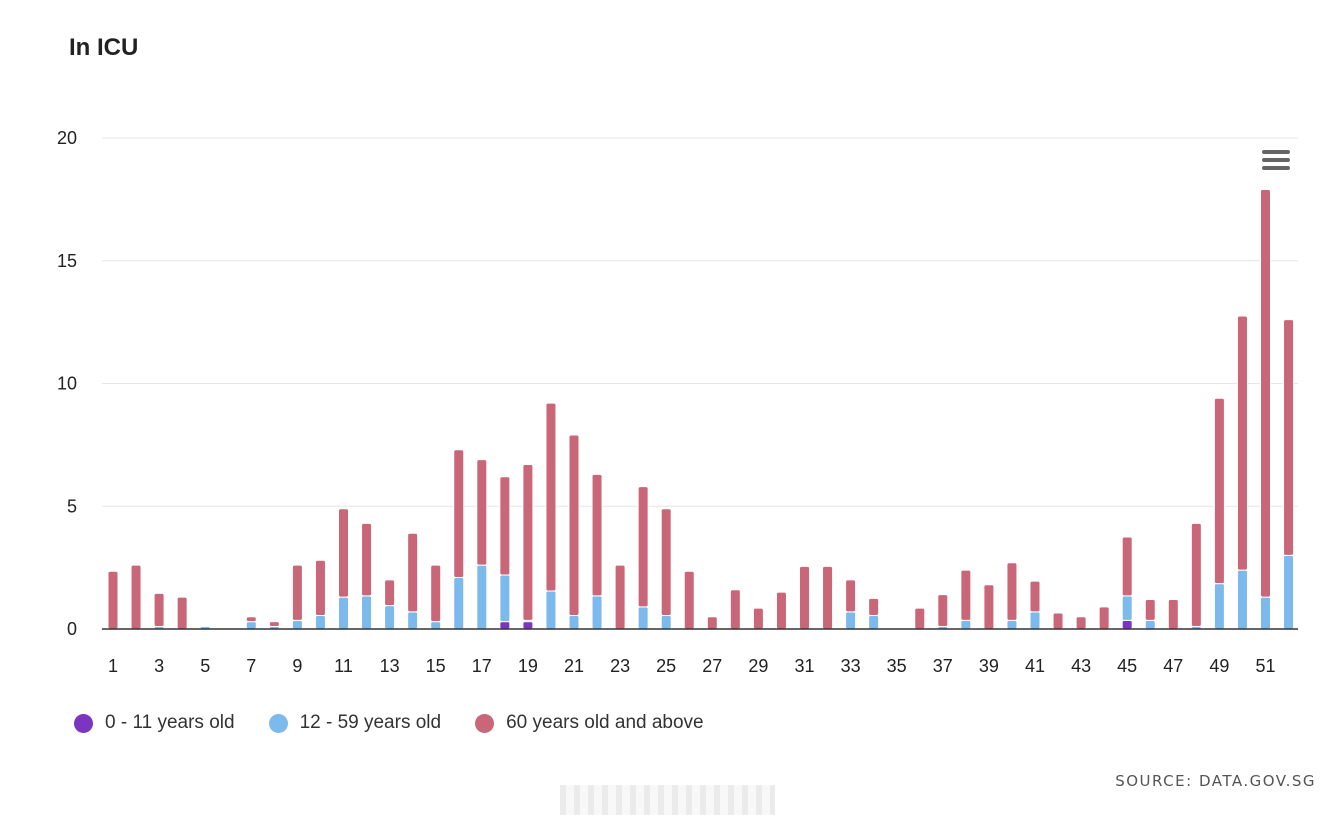 This screenshot has height=830, width=1330. I want to click on y-tick-label: 15, so click(67, 261).